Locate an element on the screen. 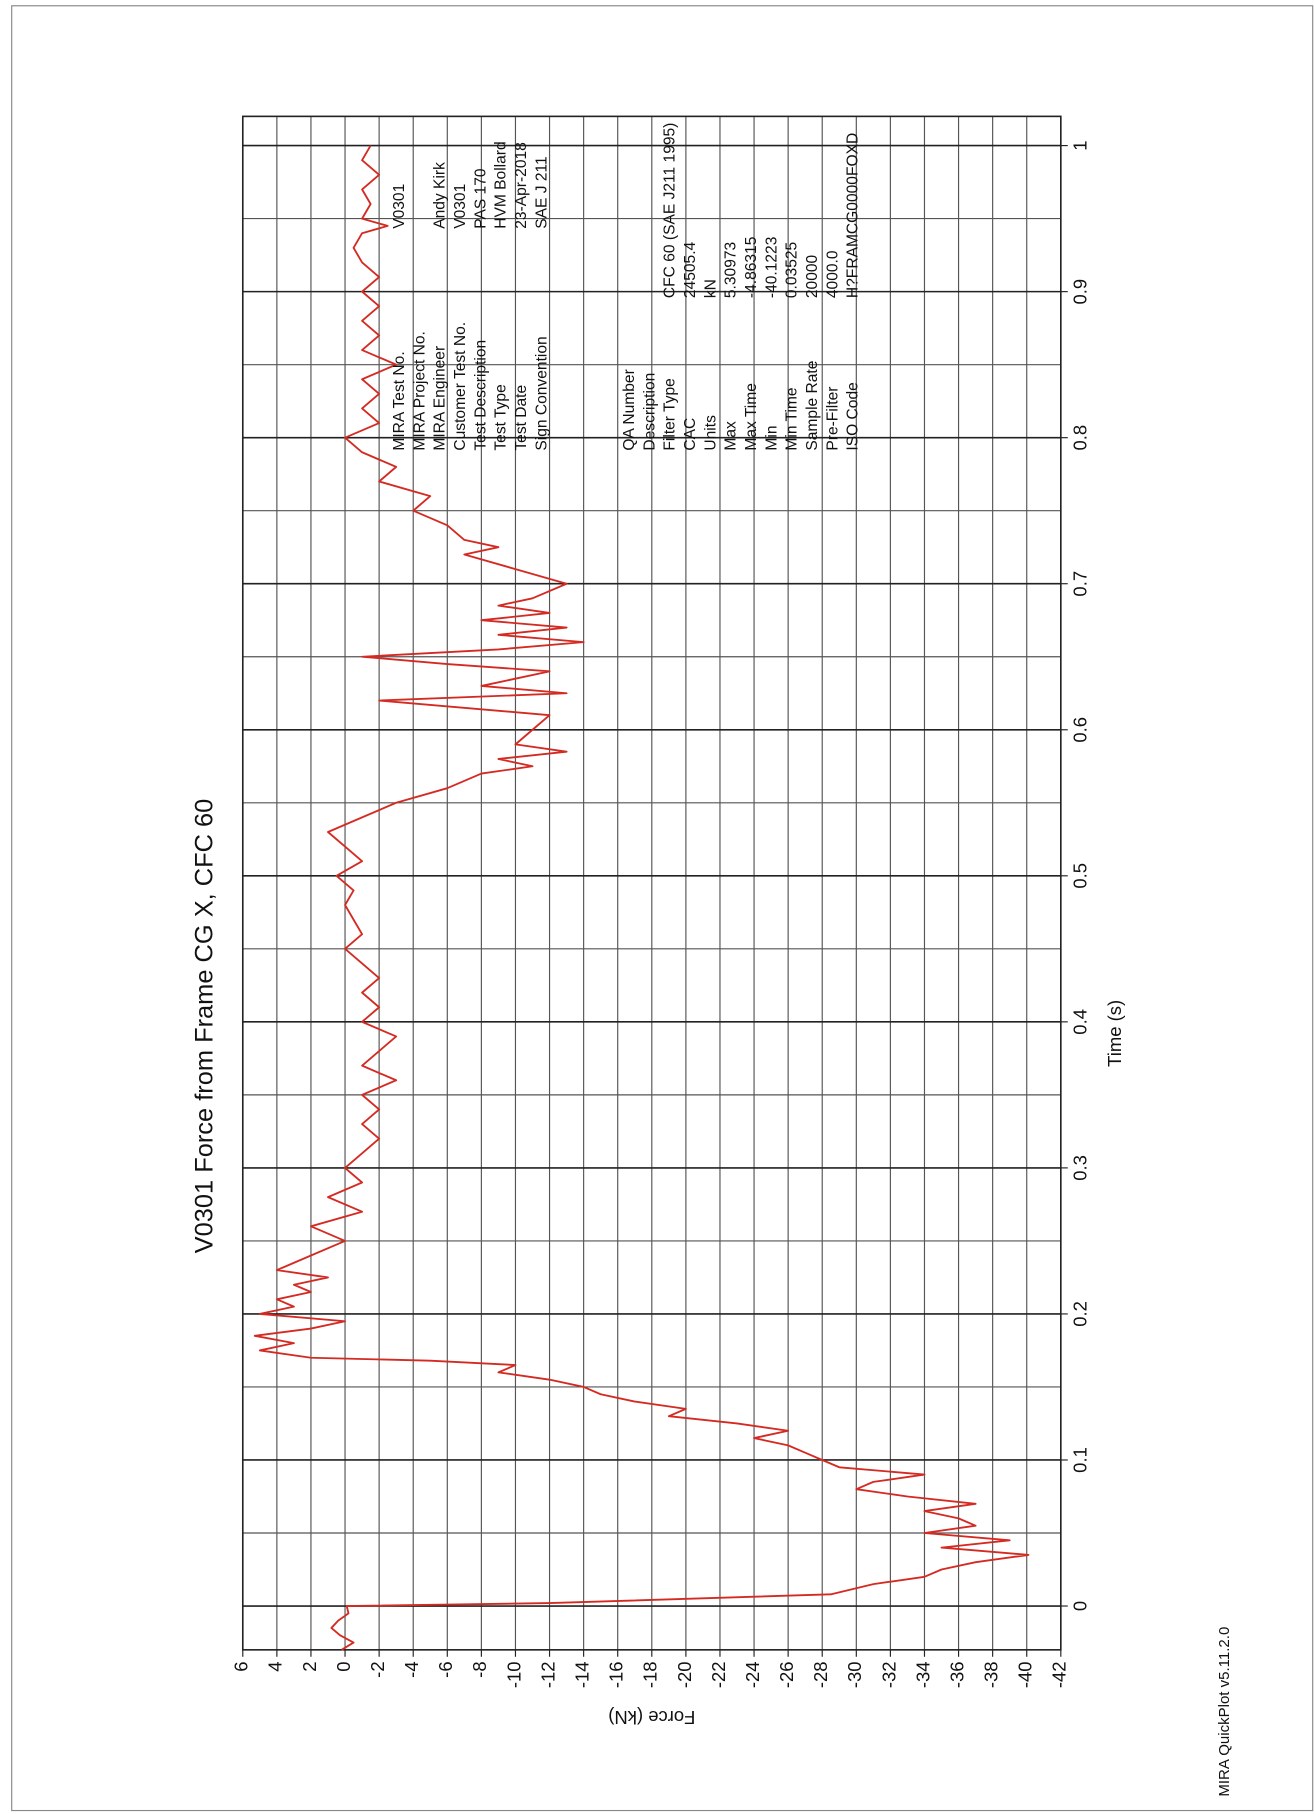  chart-title: V0301 Force from Frame CG X, CFC 60 is located at coordinates (205, 1026).